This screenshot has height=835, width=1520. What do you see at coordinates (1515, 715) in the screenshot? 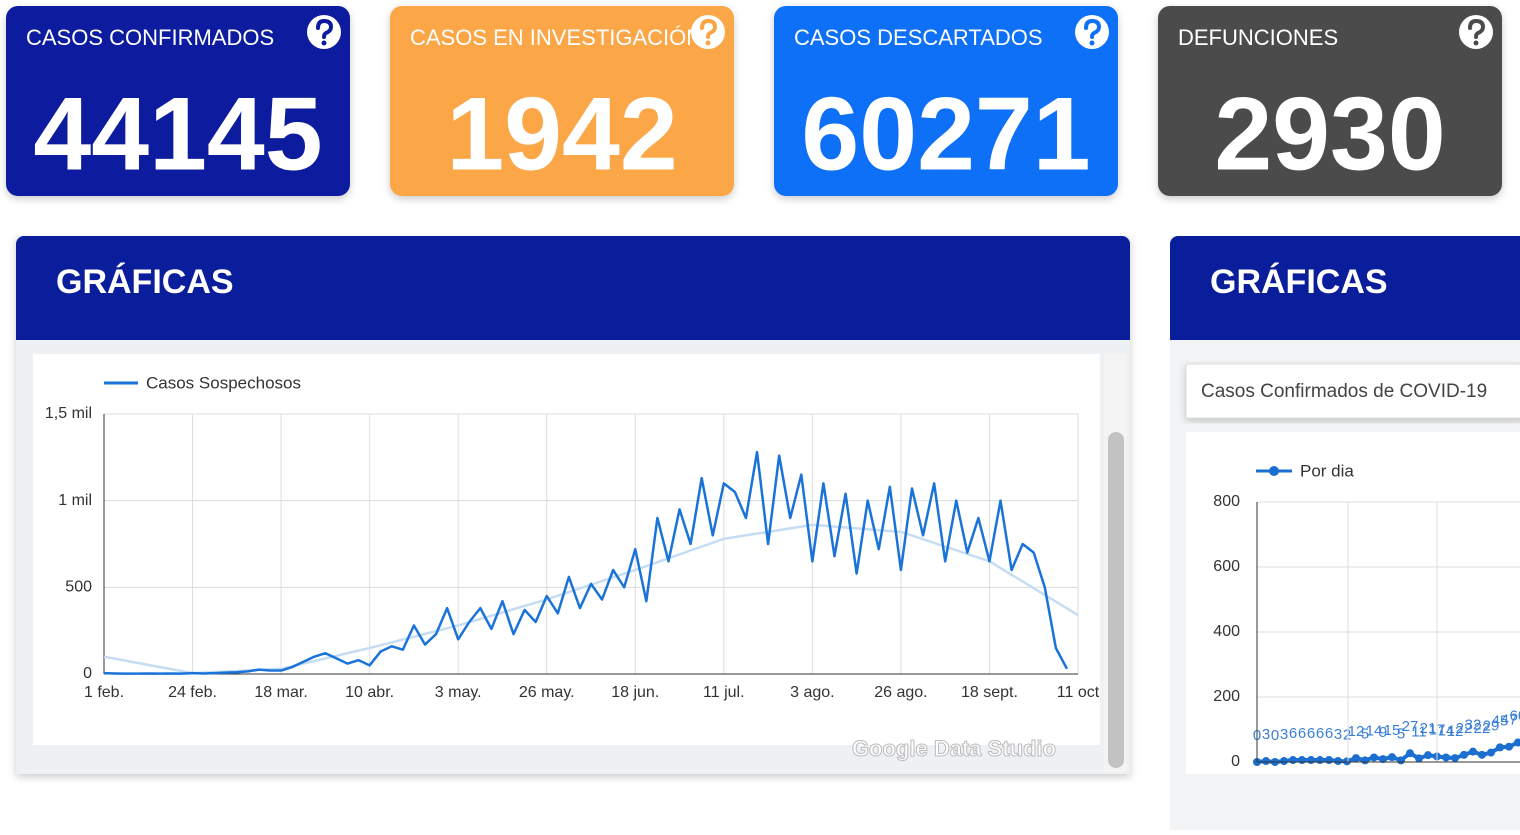
I see `data-label: 60` at bounding box center [1515, 715].